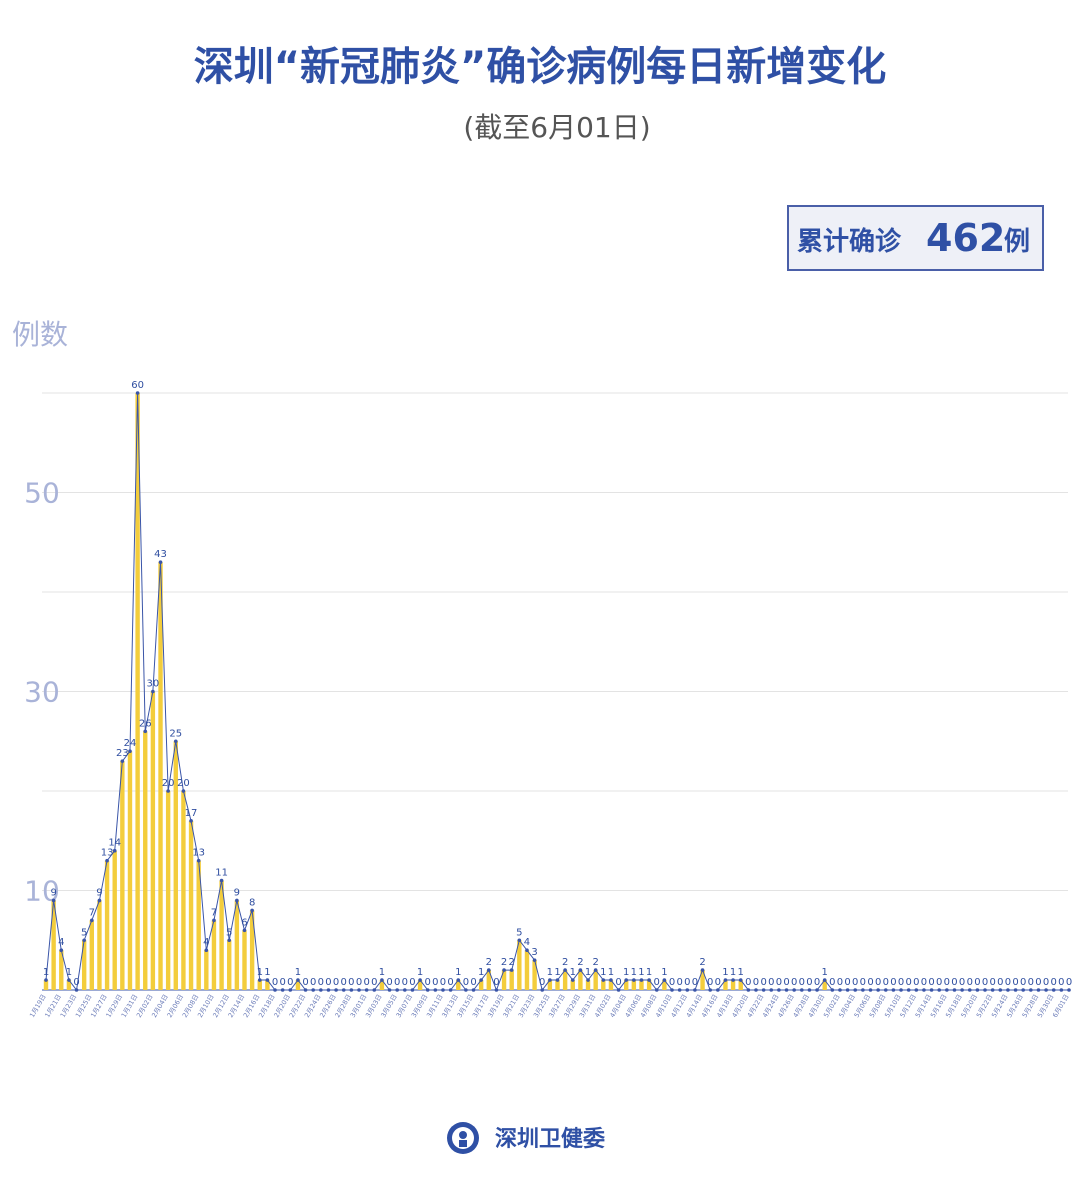 This screenshot has height=1183, width=1080. Describe the element at coordinates (198, 853) in the screenshot. I see `data-label: 13` at that location.